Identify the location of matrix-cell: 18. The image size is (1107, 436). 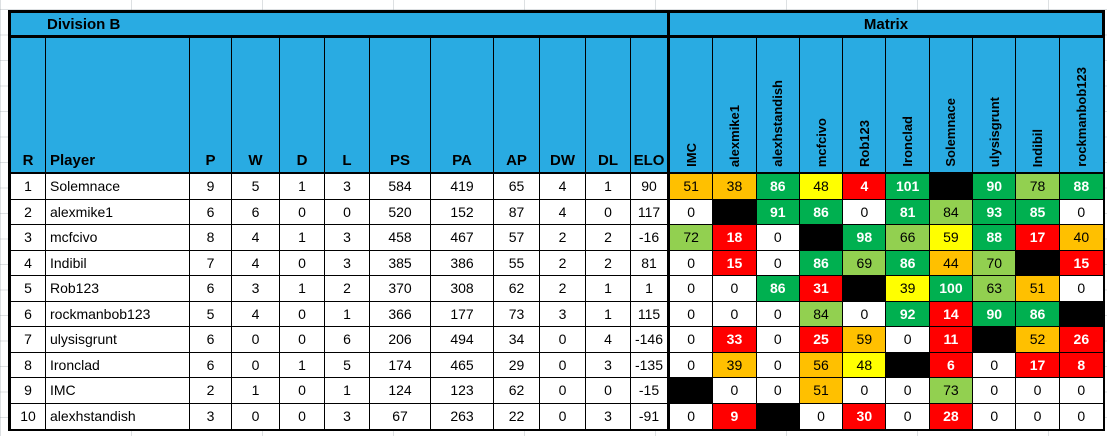
(735, 238).